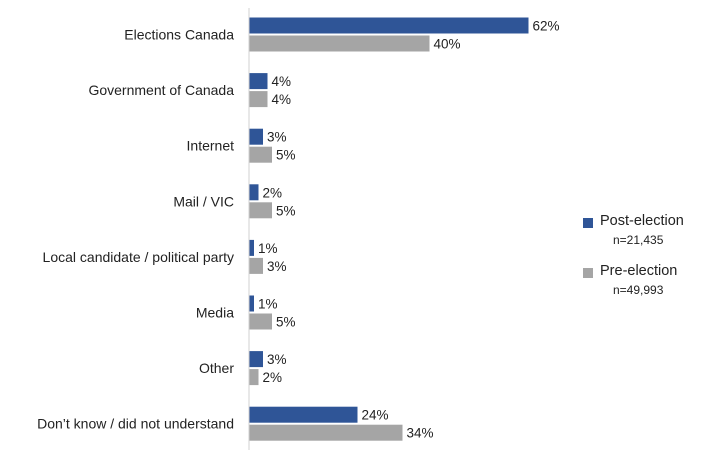  What do you see at coordinates (277, 266) in the screenshot?
I see `value-label-pre-election-local-candidate-political-party: 3%` at bounding box center [277, 266].